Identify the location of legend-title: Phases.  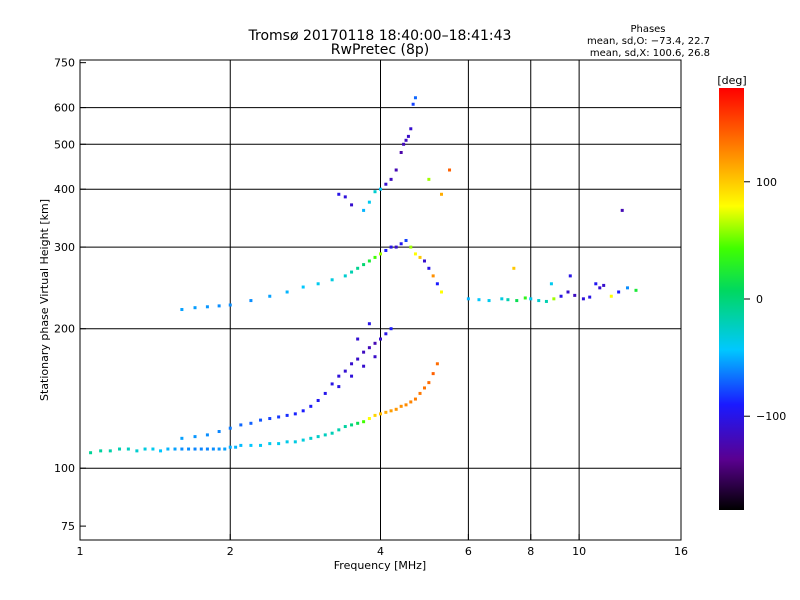
(647, 29).